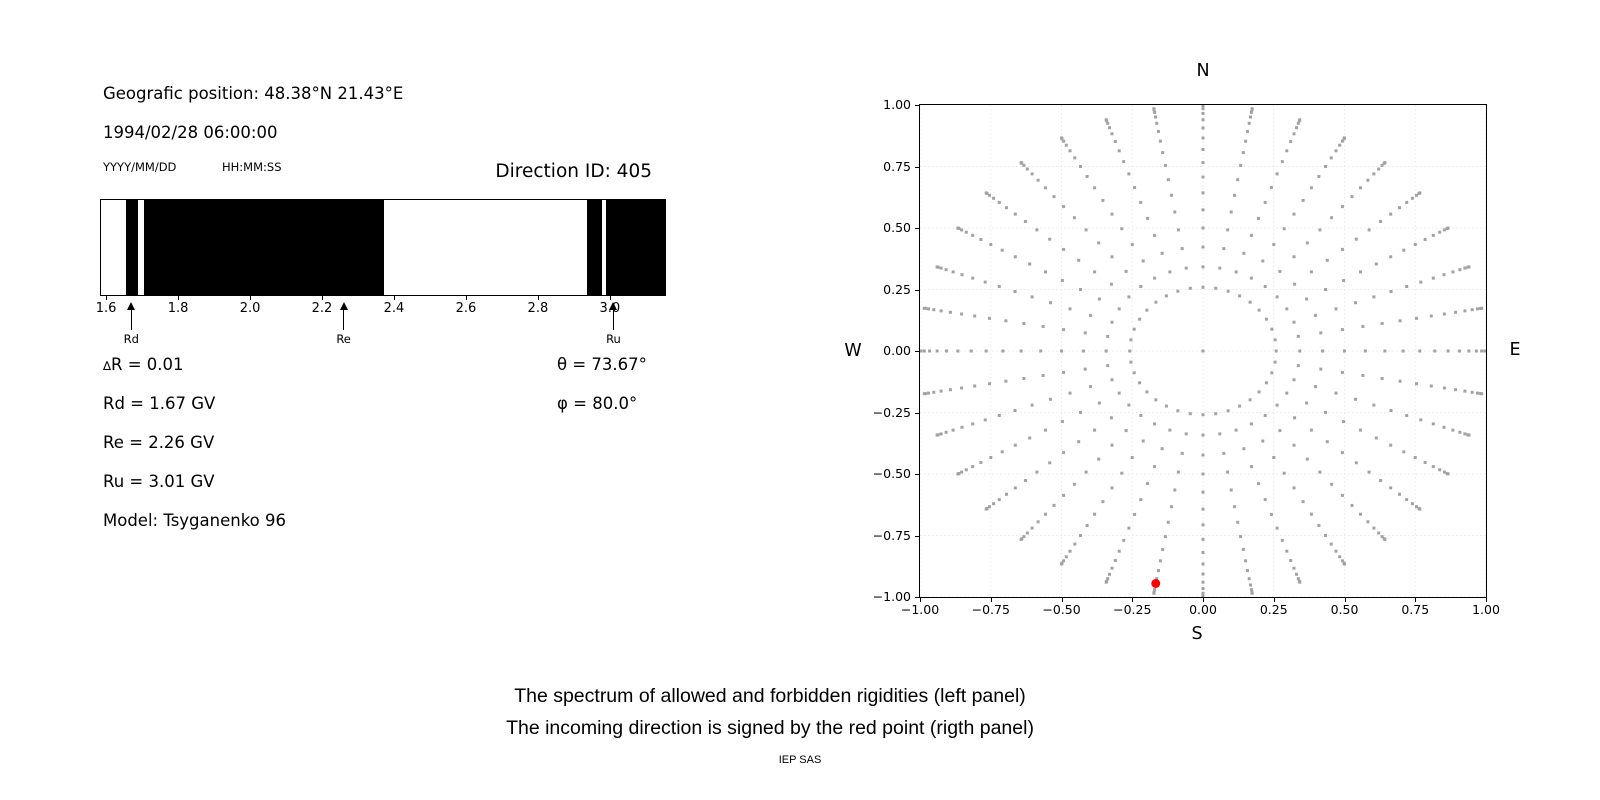 This screenshot has height=800, width=1600. I want to click on compass-west-label: W, so click(853, 351).